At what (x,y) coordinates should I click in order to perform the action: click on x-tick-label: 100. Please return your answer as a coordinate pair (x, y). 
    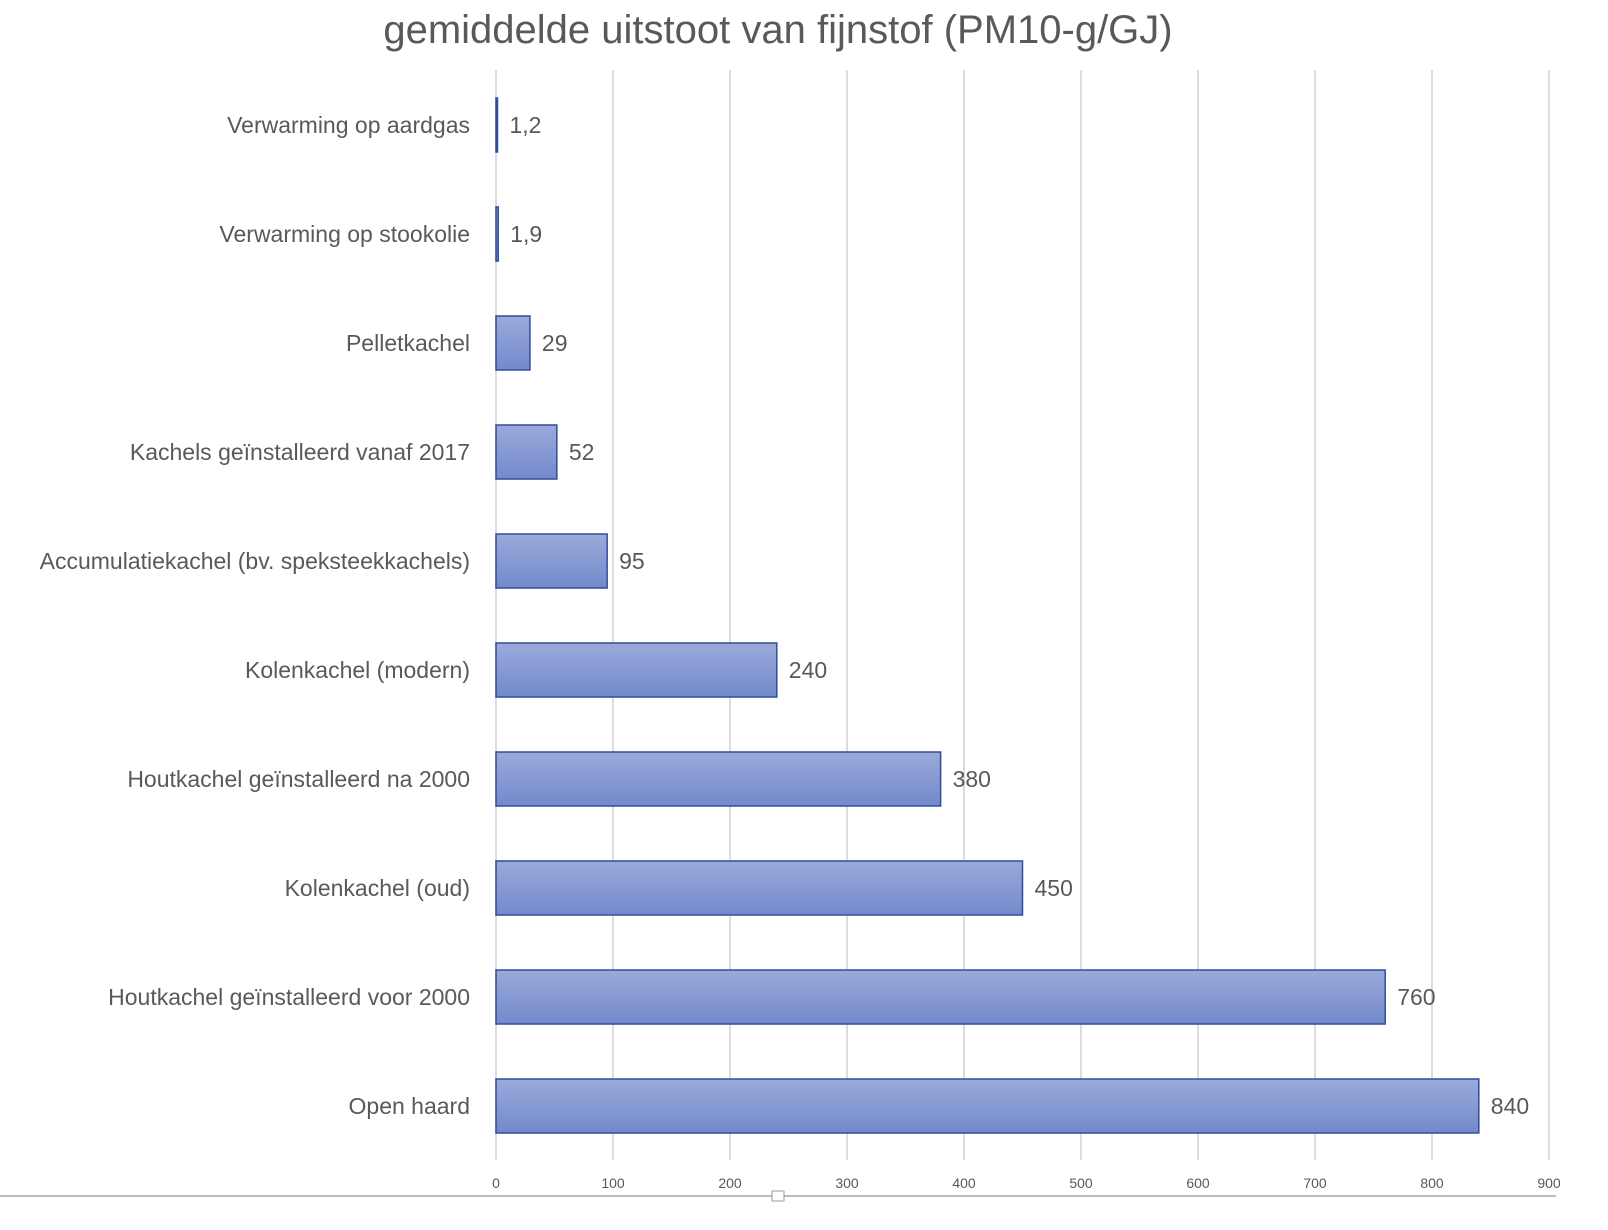
    Looking at the image, I should click on (613, 1183).